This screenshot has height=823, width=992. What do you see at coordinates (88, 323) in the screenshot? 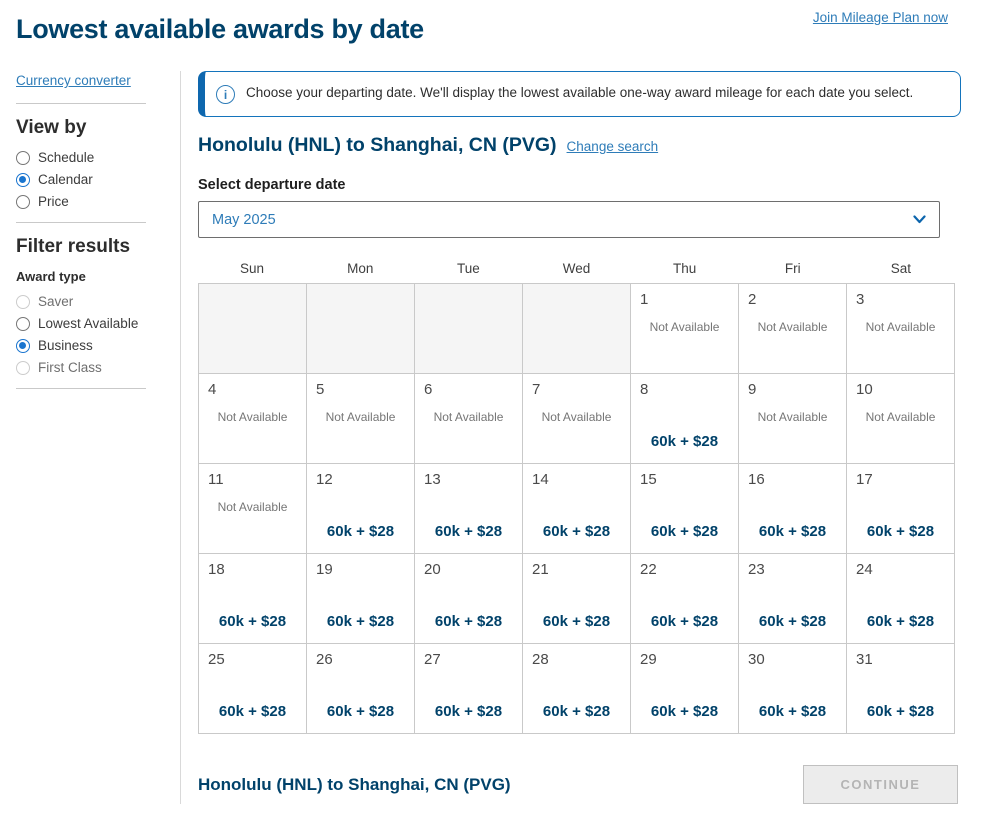
I see `radio-label: Lowest Available` at bounding box center [88, 323].